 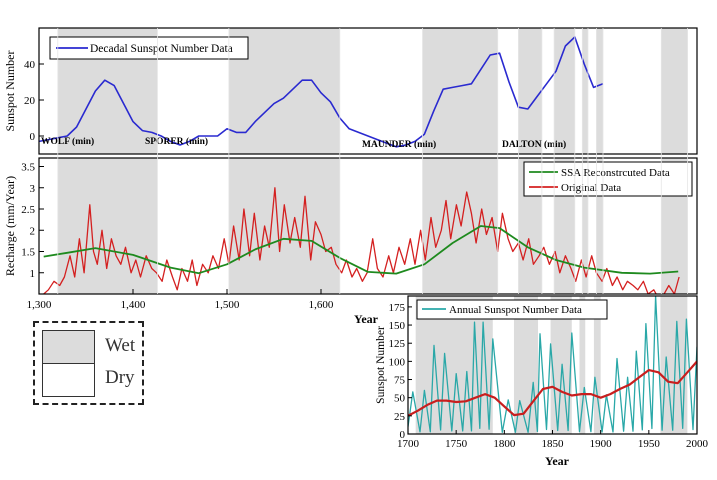 What do you see at coordinates (361, 250) in the screenshot?
I see `ssa-reconstructed-line` at bounding box center [361, 250].